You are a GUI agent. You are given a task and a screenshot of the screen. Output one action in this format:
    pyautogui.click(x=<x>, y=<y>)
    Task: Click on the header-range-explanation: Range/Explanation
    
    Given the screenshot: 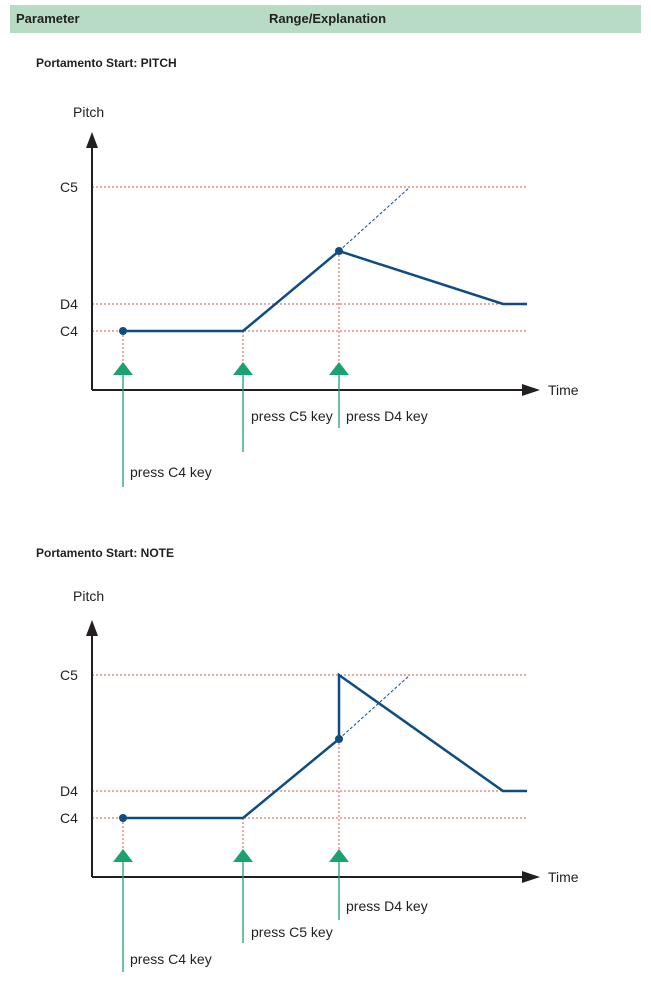 What is the action you would take?
    pyautogui.click(x=328, y=18)
    